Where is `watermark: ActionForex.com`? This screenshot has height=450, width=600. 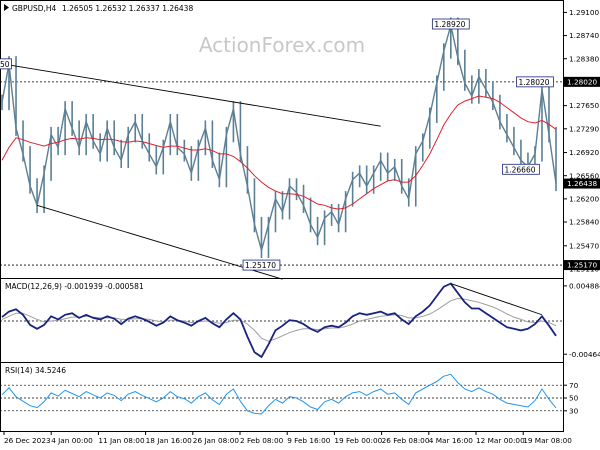
watermark: ActionForex.com is located at coordinates (282, 45).